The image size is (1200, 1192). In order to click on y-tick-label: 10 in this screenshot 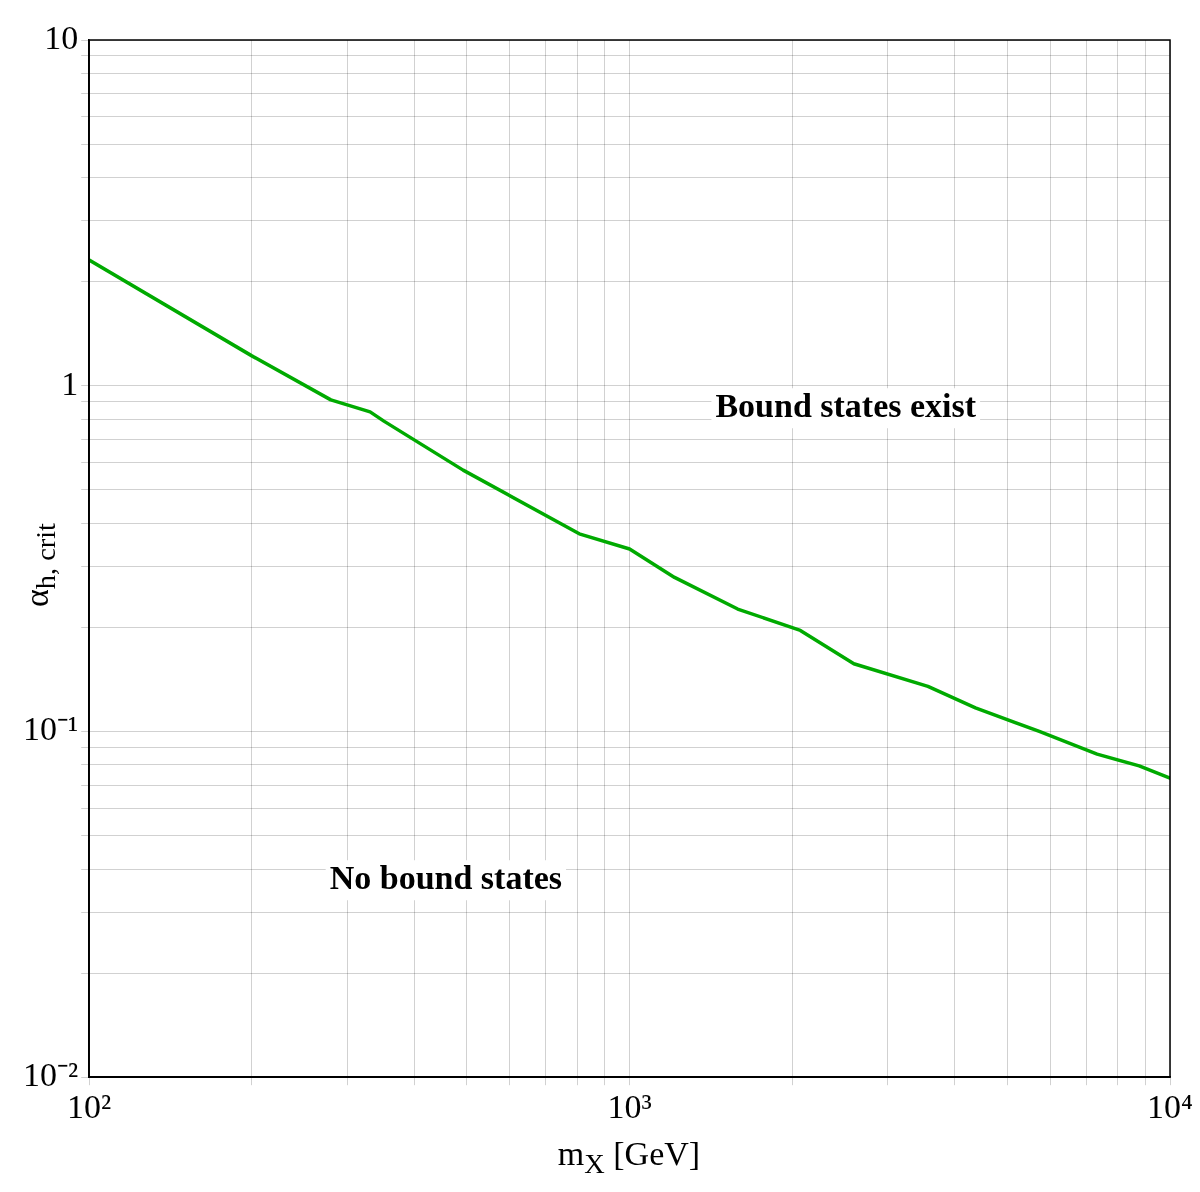, I will do `click(61, 37)`.